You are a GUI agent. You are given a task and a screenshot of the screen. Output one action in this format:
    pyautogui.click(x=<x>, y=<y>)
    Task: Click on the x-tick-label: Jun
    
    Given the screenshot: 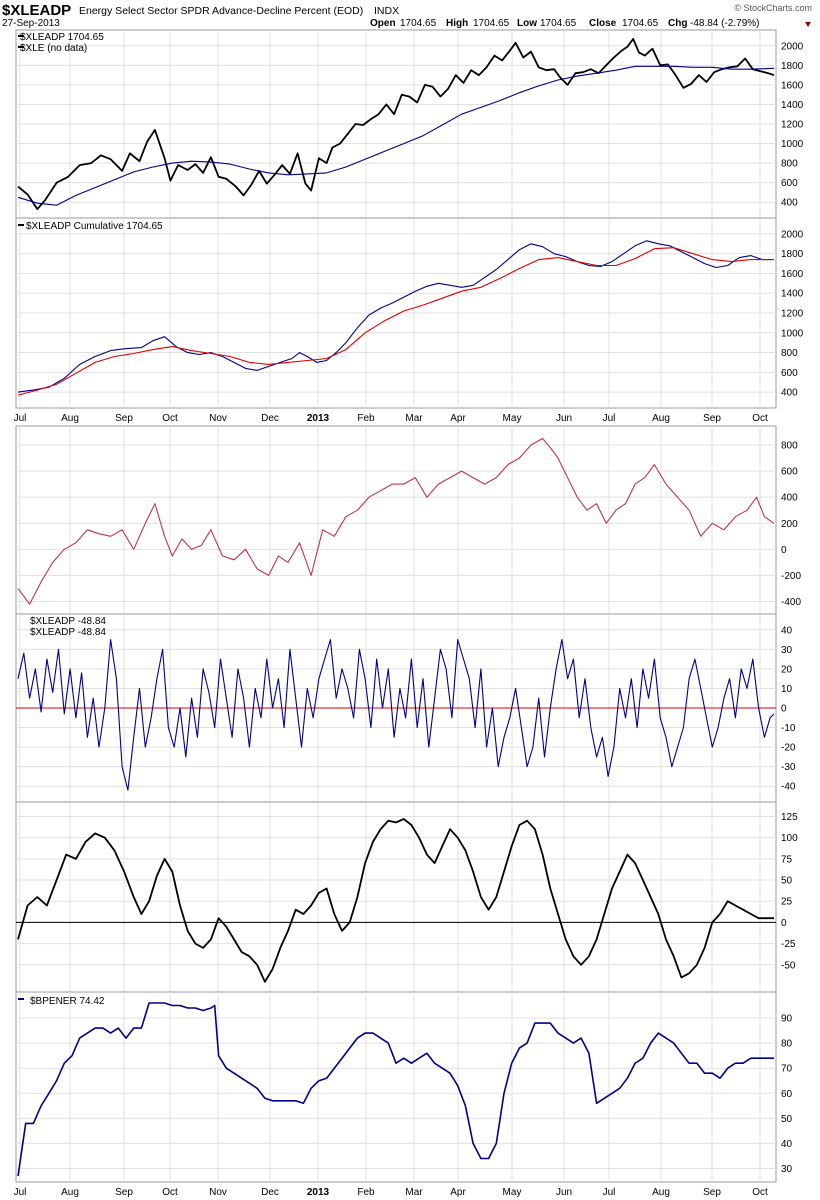 What is the action you would take?
    pyautogui.click(x=564, y=418)
    